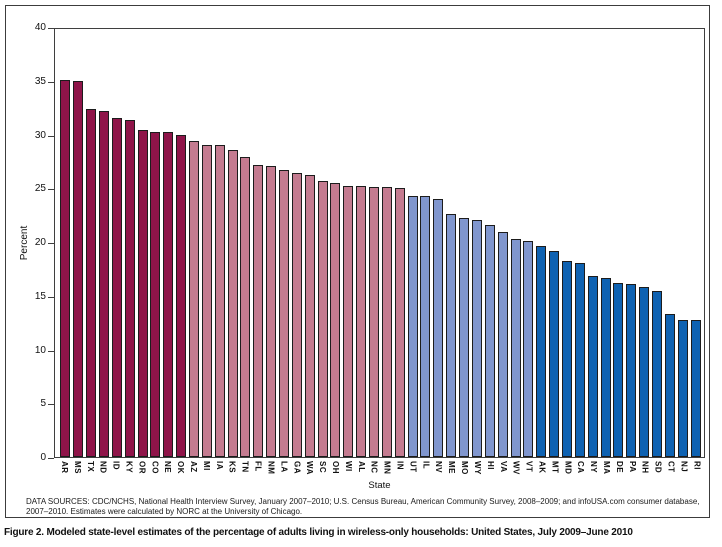  I want to click on bar-CO, so click(155, 294).